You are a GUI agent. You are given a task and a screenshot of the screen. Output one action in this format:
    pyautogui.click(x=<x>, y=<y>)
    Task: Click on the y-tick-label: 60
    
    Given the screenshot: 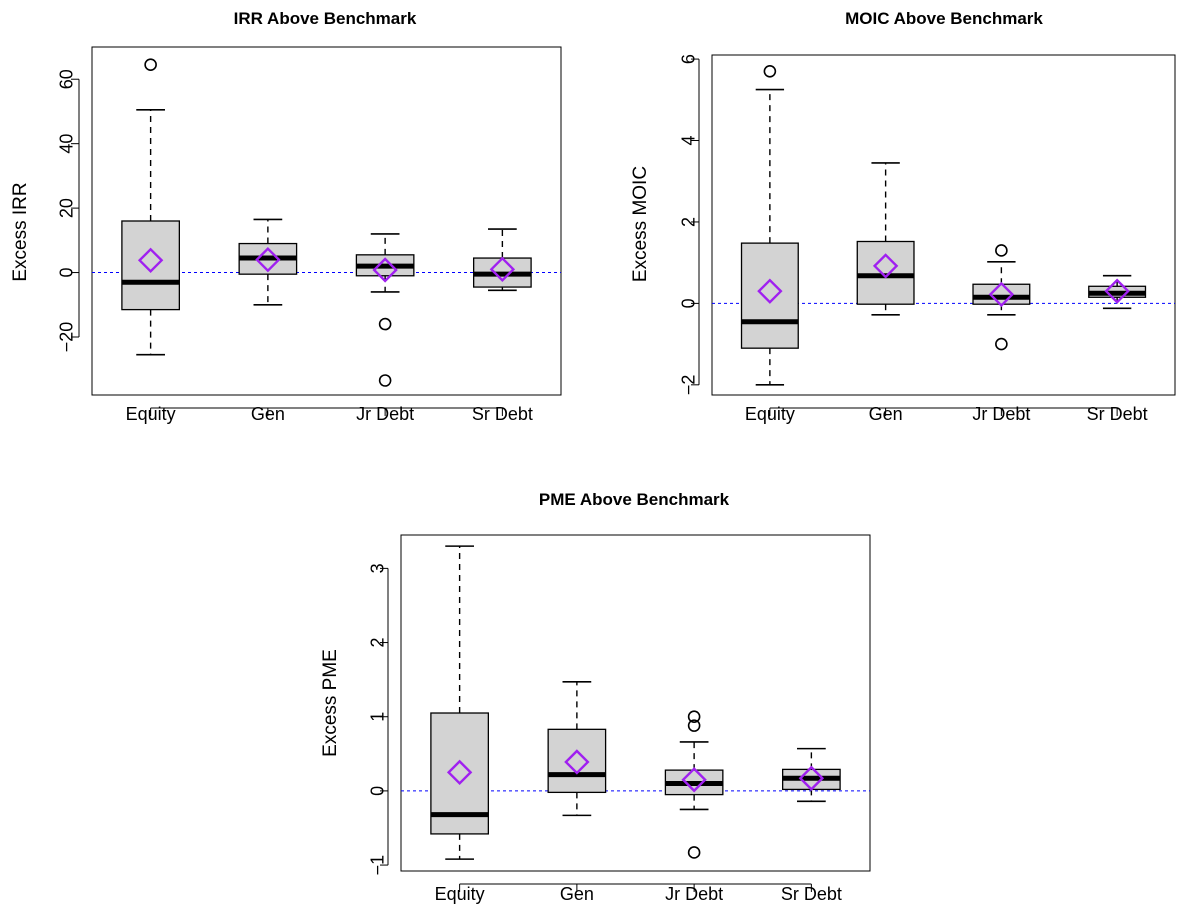 What is the action you would take?
    pyautogui.click(x=66, y=79)
    